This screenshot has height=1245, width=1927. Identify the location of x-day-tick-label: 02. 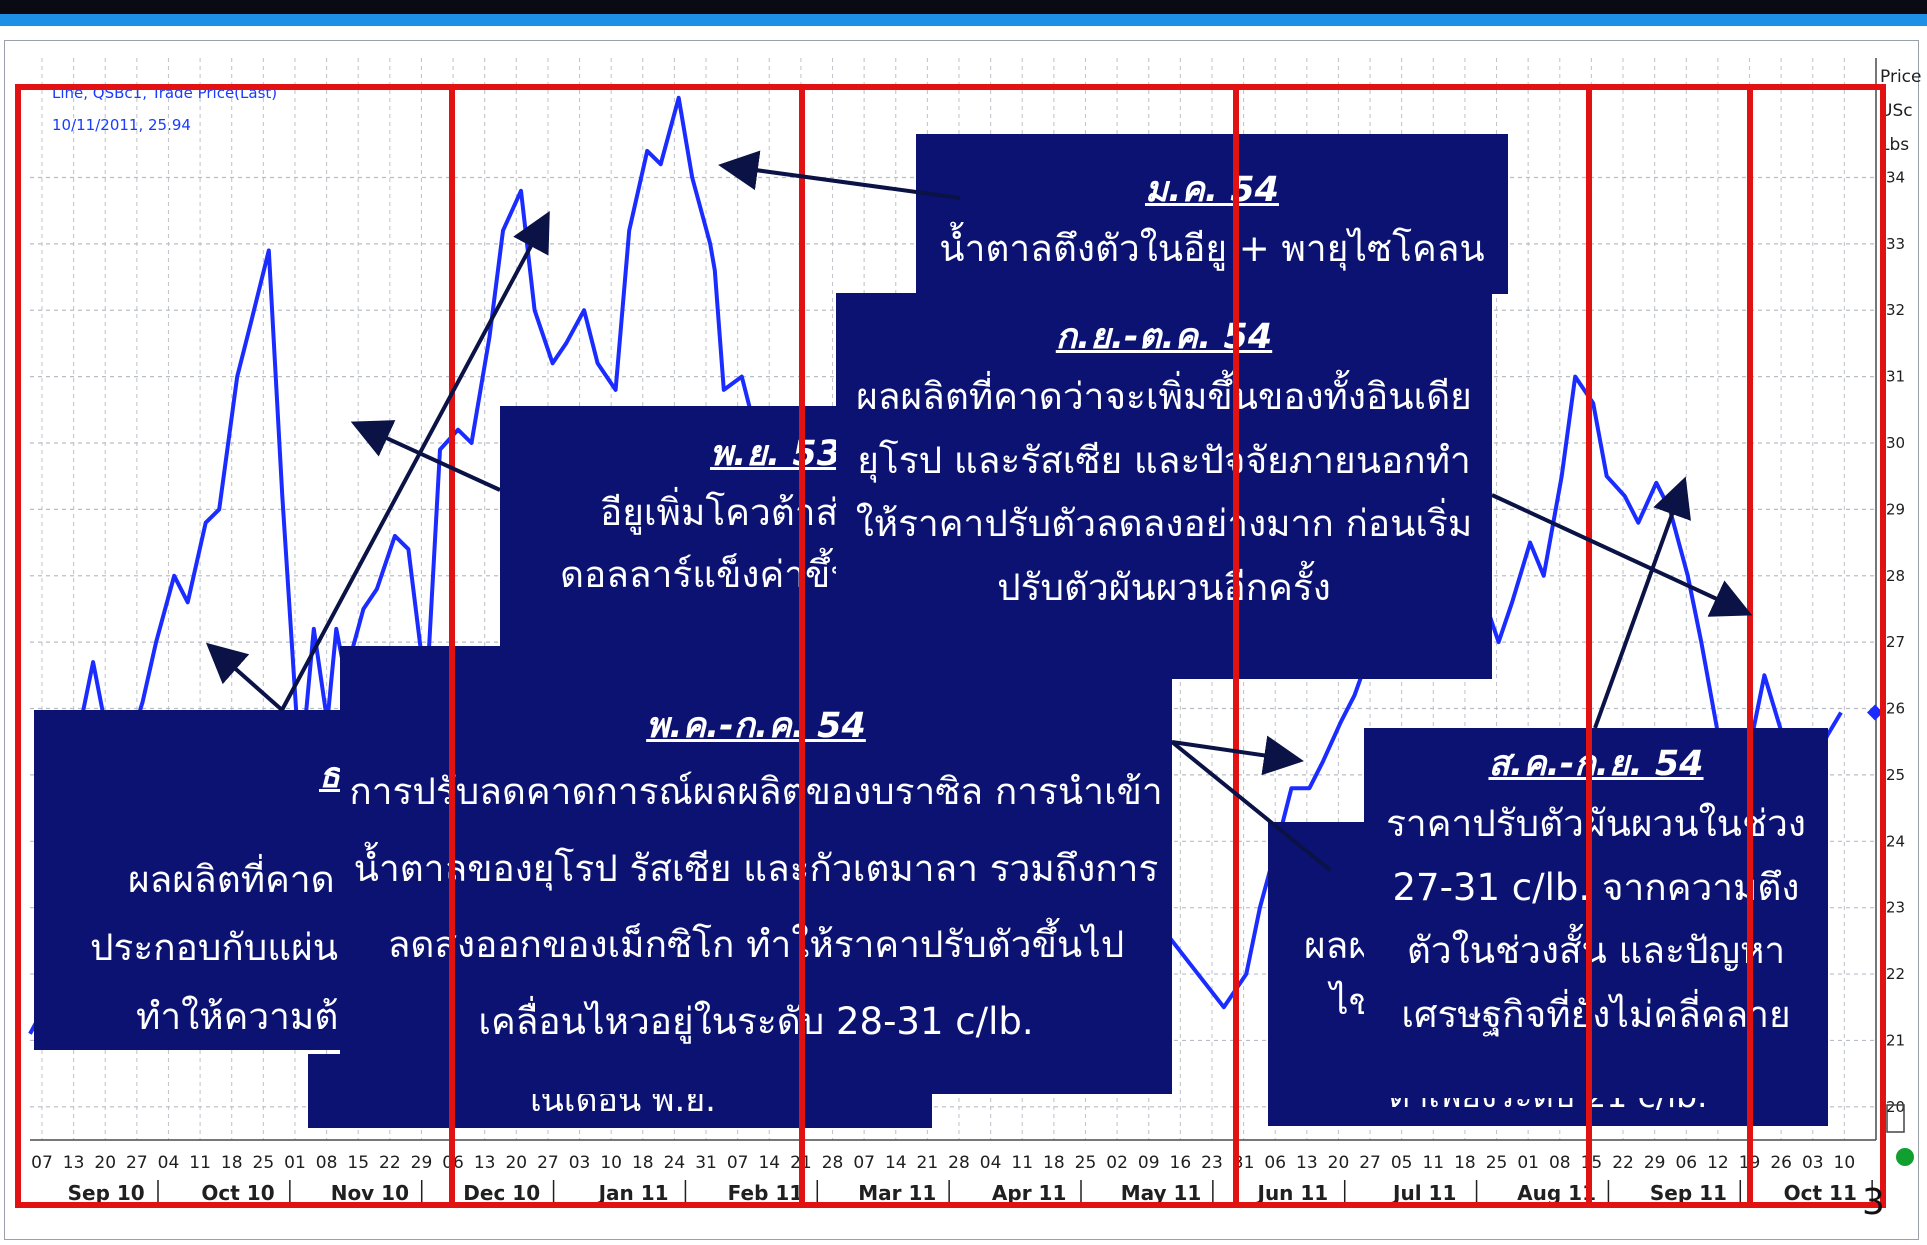
(1117, 1163).